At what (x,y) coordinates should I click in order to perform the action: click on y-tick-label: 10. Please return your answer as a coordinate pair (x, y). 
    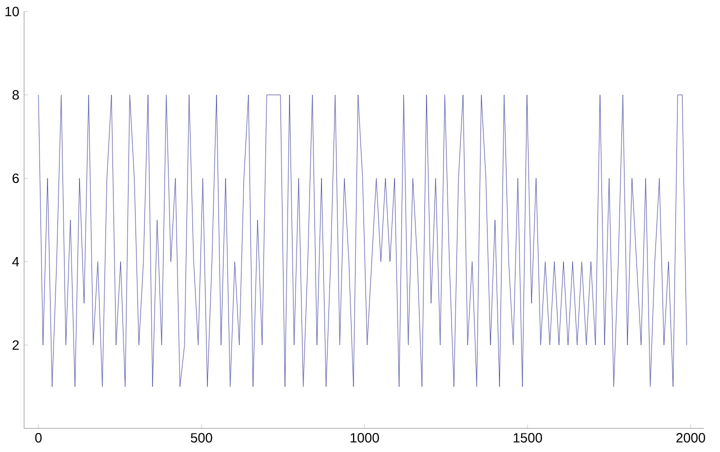
    Looking at the image, I should click on (12, 11).